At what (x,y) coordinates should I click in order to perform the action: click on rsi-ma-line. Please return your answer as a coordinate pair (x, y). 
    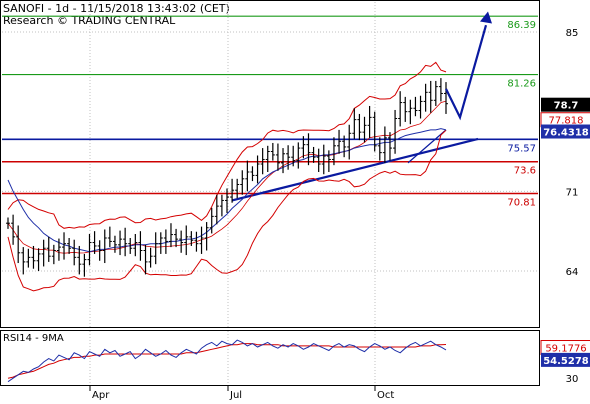
    Looking at the image, I should click on (227, 361).